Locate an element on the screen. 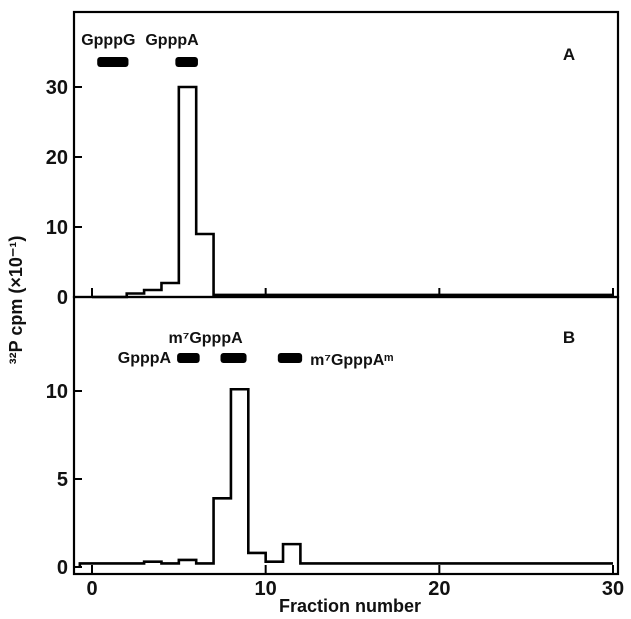 This screenshot has width=631, height=619. x-tick-label: 10 is located at coordinates (266, 589).